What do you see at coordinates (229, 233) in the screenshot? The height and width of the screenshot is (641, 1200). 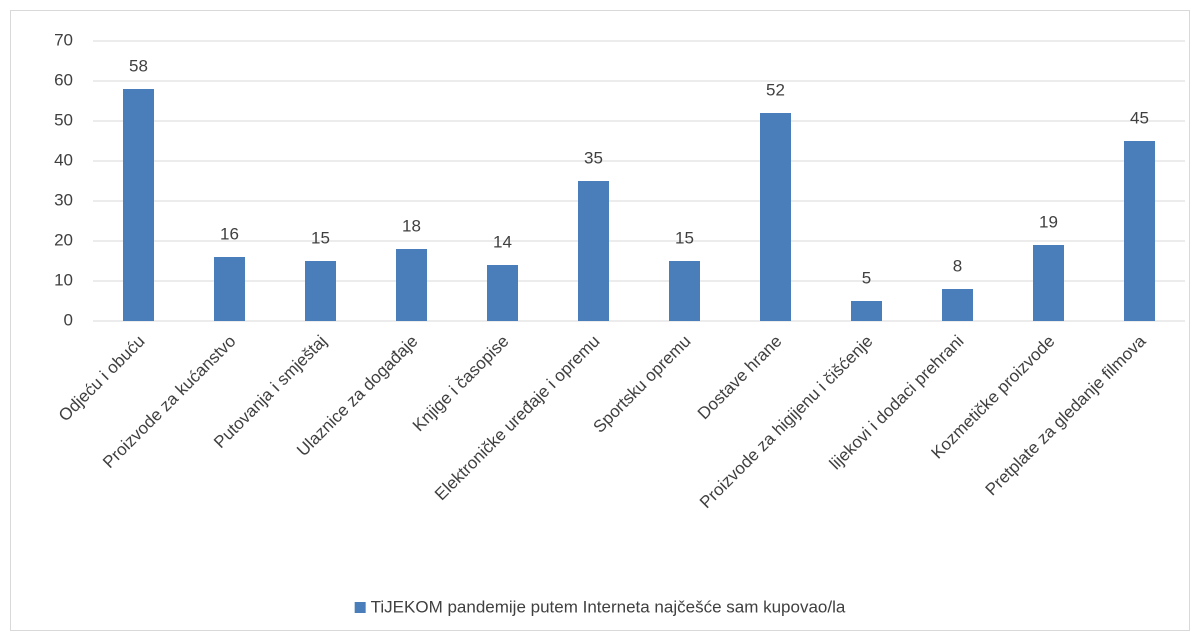 I see `data-label: 16` at bounding box center [229, 233].